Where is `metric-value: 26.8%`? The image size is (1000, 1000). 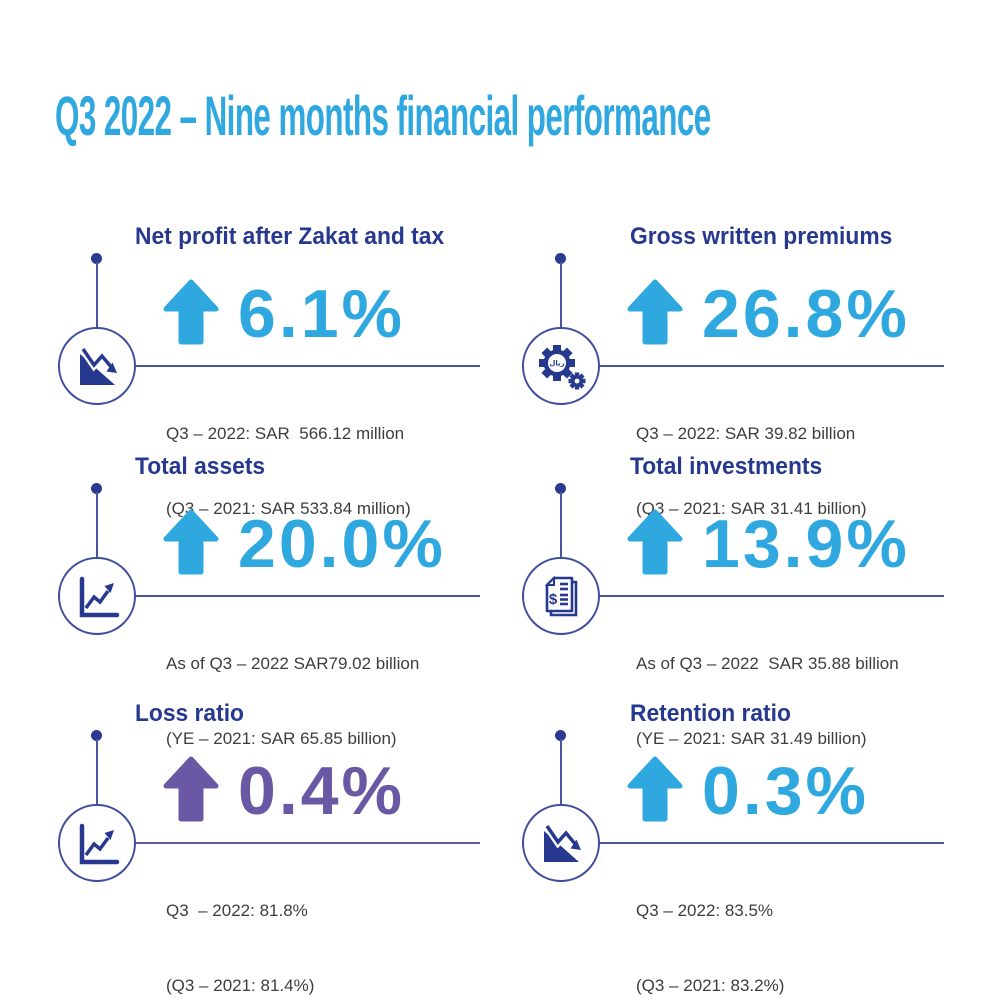 metric-value: 26.8% is located at coordinates (806, 314).